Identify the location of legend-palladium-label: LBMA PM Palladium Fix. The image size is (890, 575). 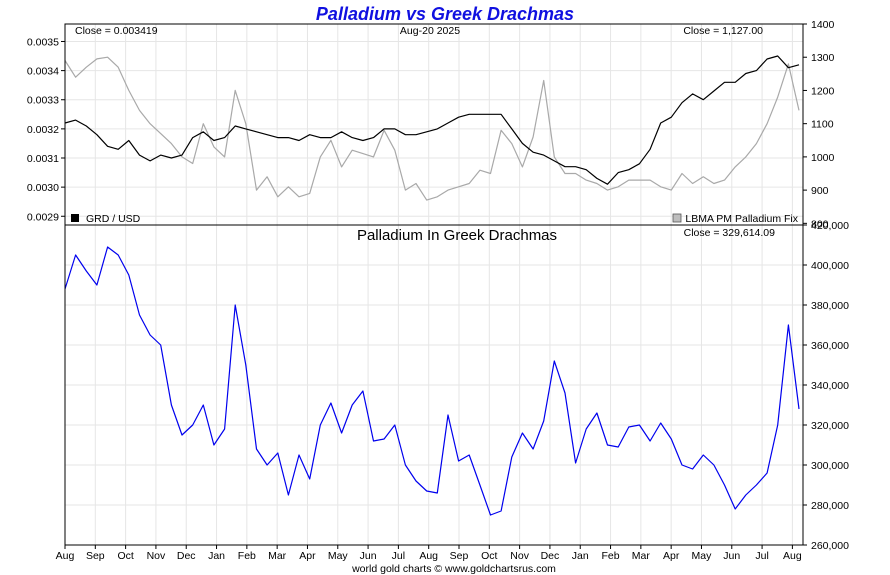
(741, 219).